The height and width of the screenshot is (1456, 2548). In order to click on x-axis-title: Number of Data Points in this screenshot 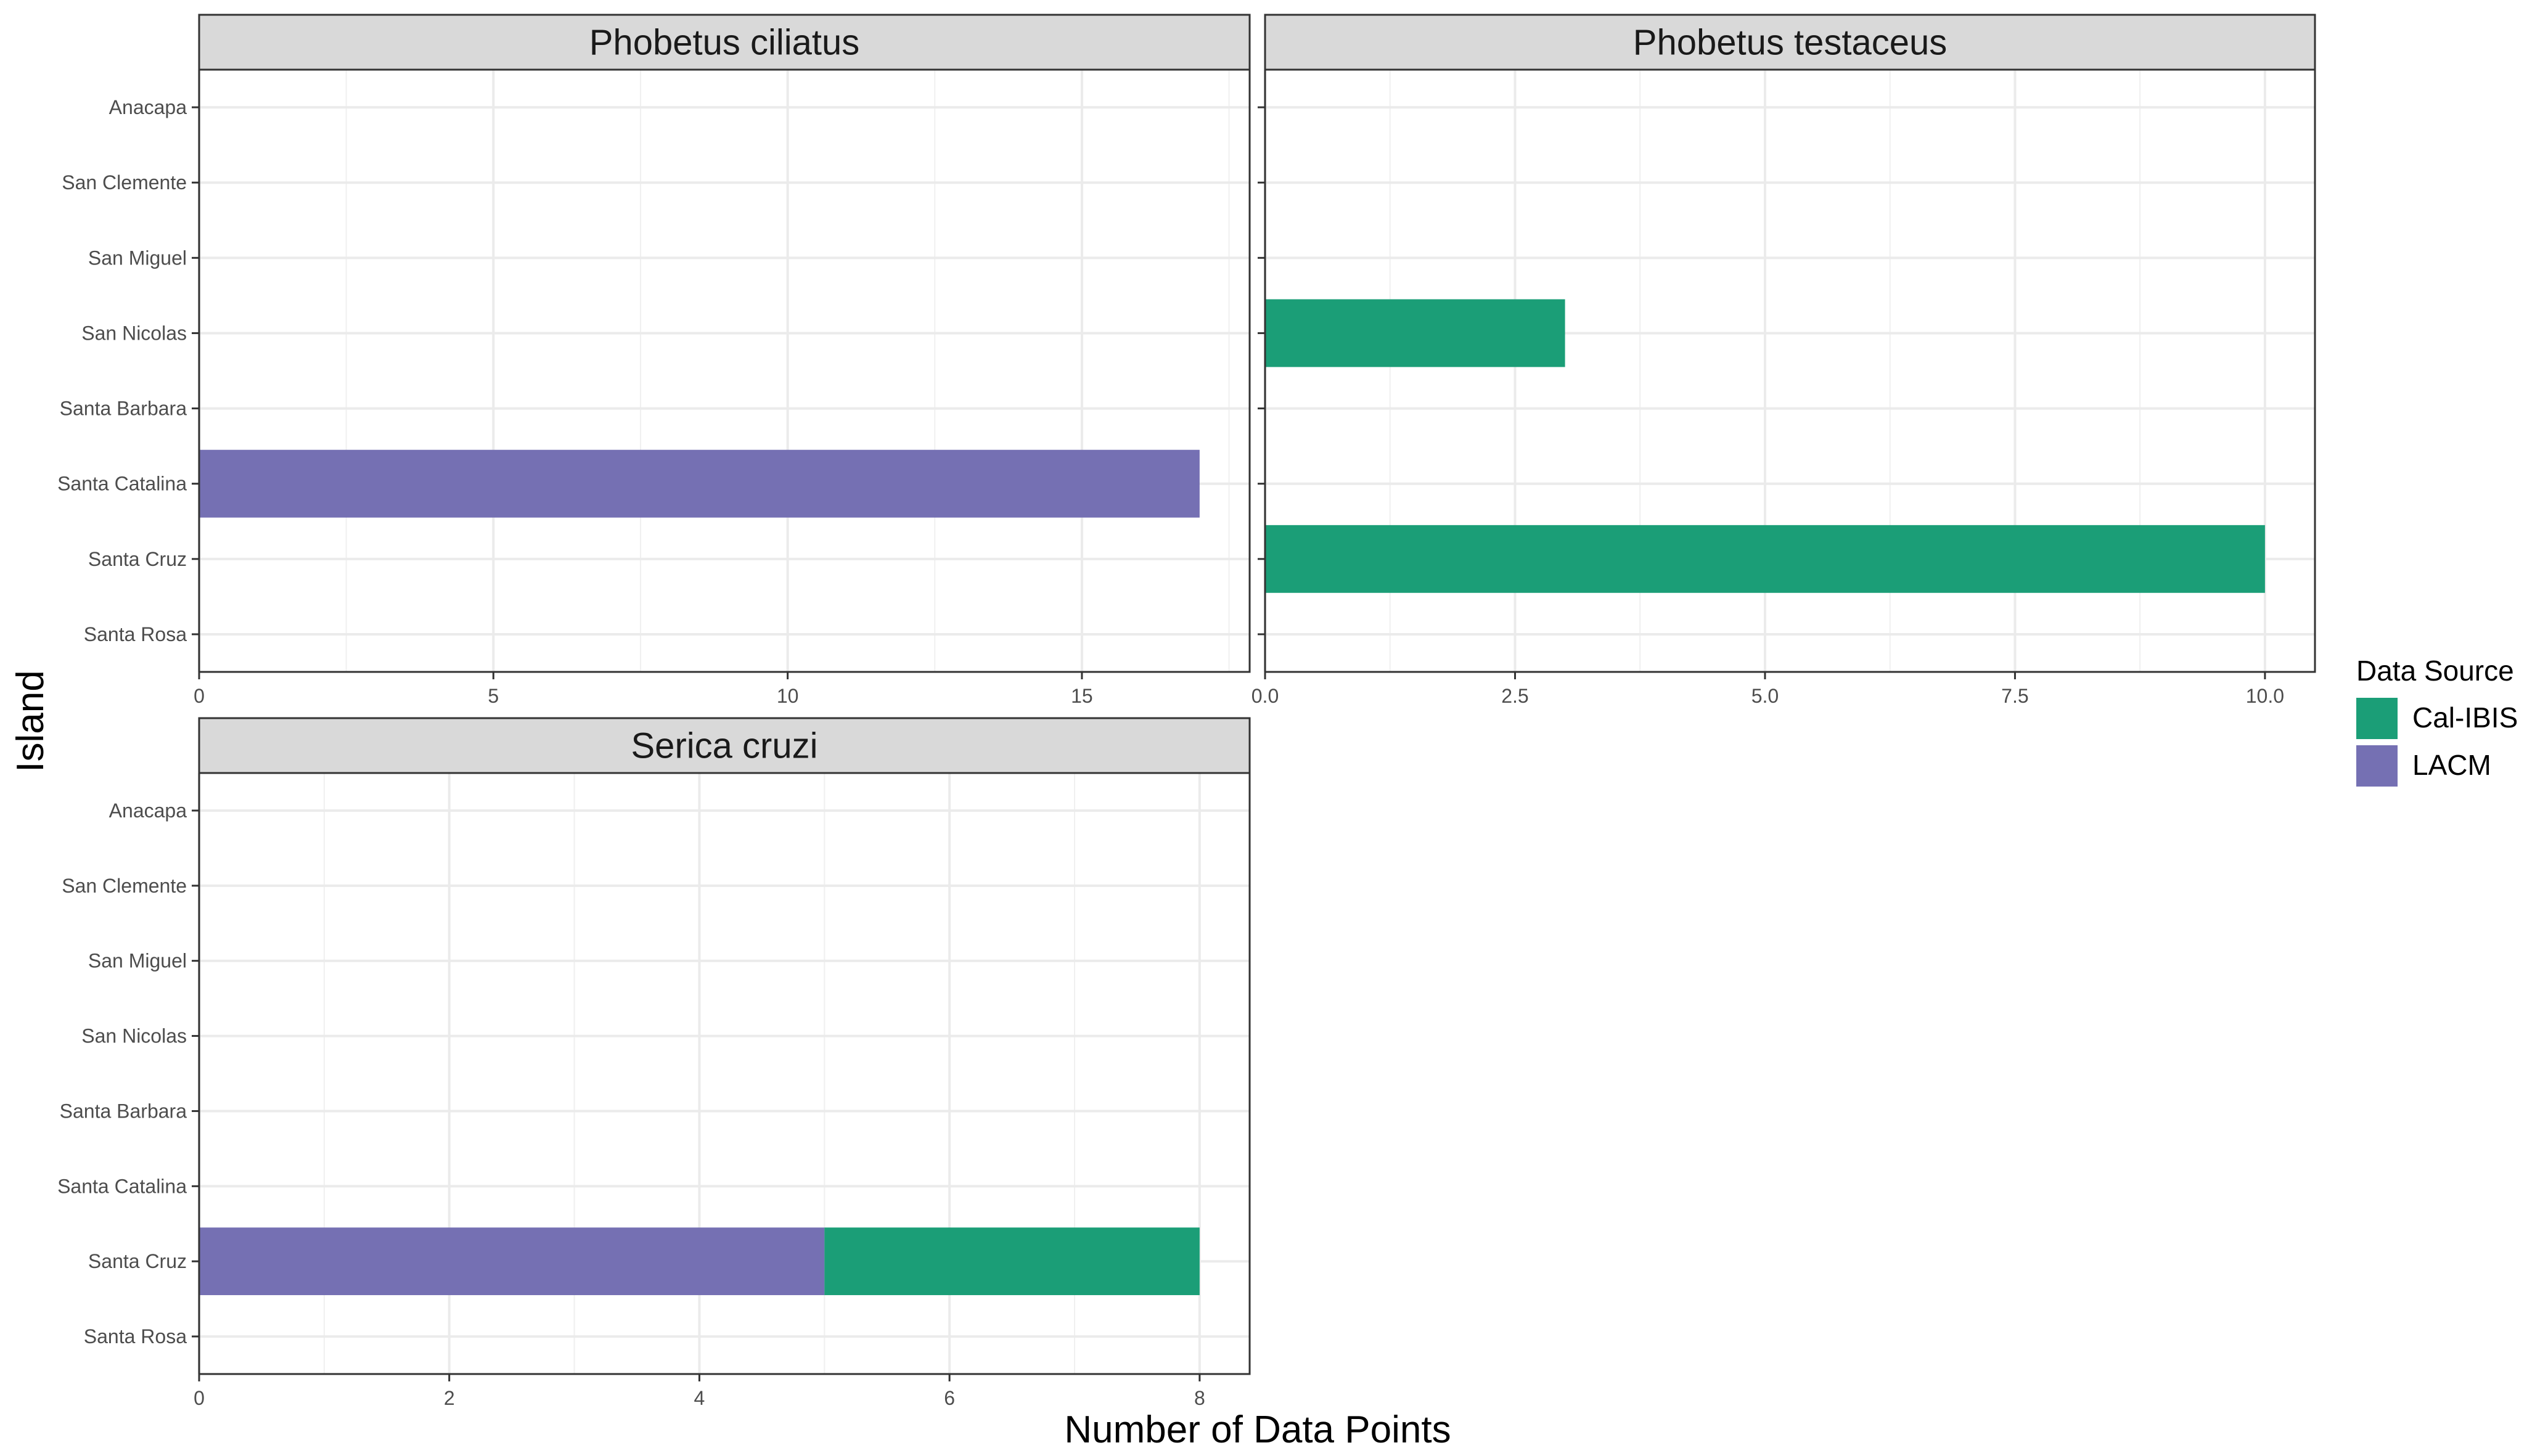, I will do `click(1257, 1430)`.